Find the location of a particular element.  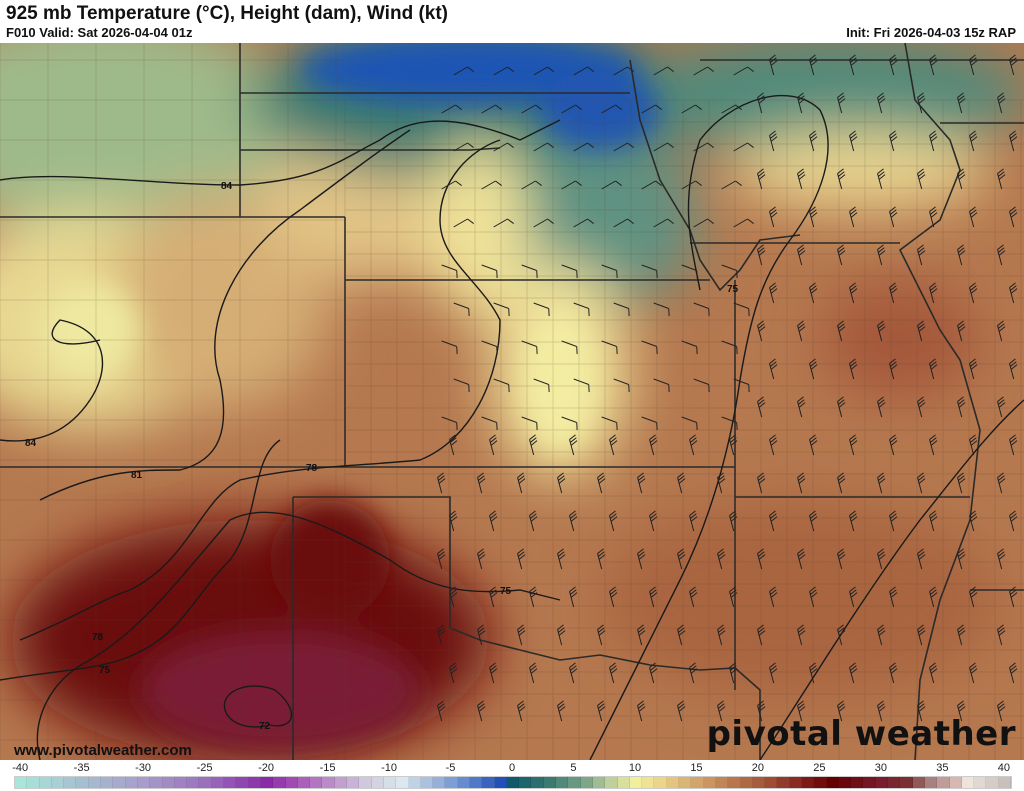

contour-label: 75 is located at coordinates (105, 670).